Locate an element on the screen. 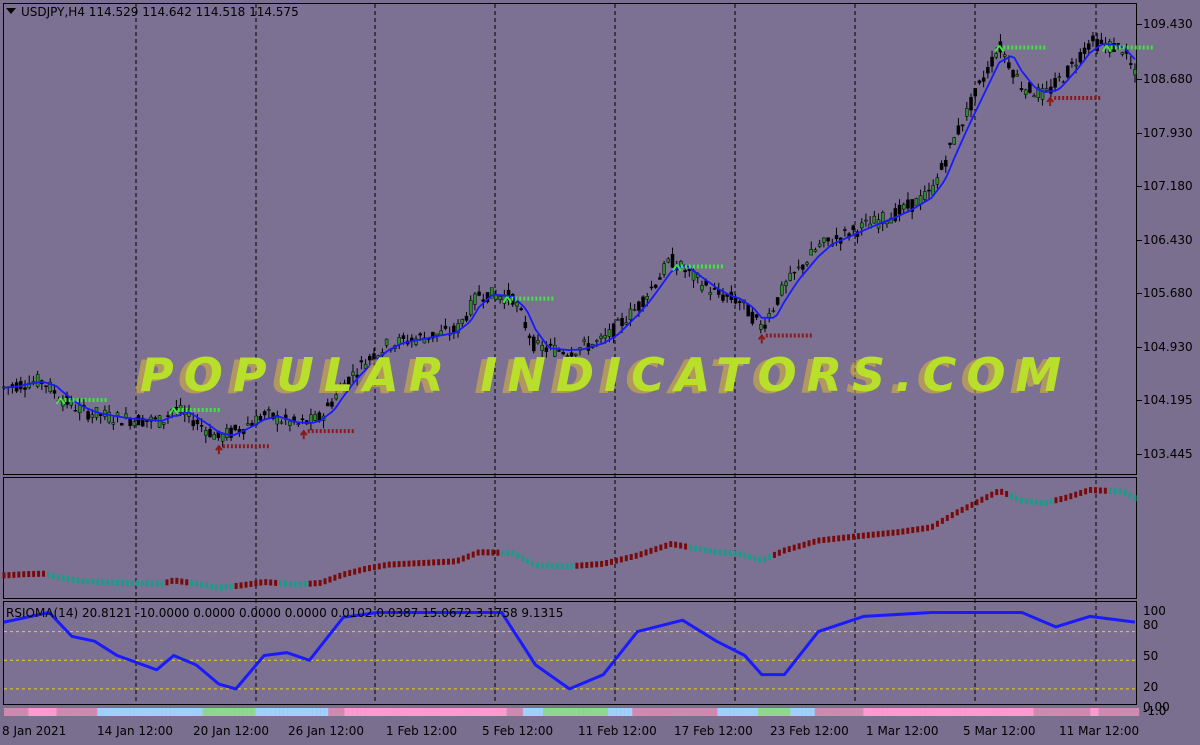 The image size is (1200, 745). price-axis-tick is located at coordinates (1139, 186).